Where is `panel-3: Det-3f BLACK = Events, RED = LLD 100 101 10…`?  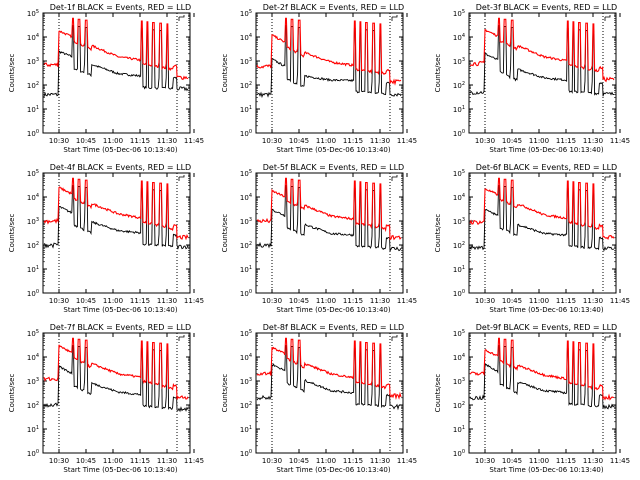
panel-3: Det-3f BLACK = Events, RED = LLD 100 101 10… is located at coordinates (532, 78).